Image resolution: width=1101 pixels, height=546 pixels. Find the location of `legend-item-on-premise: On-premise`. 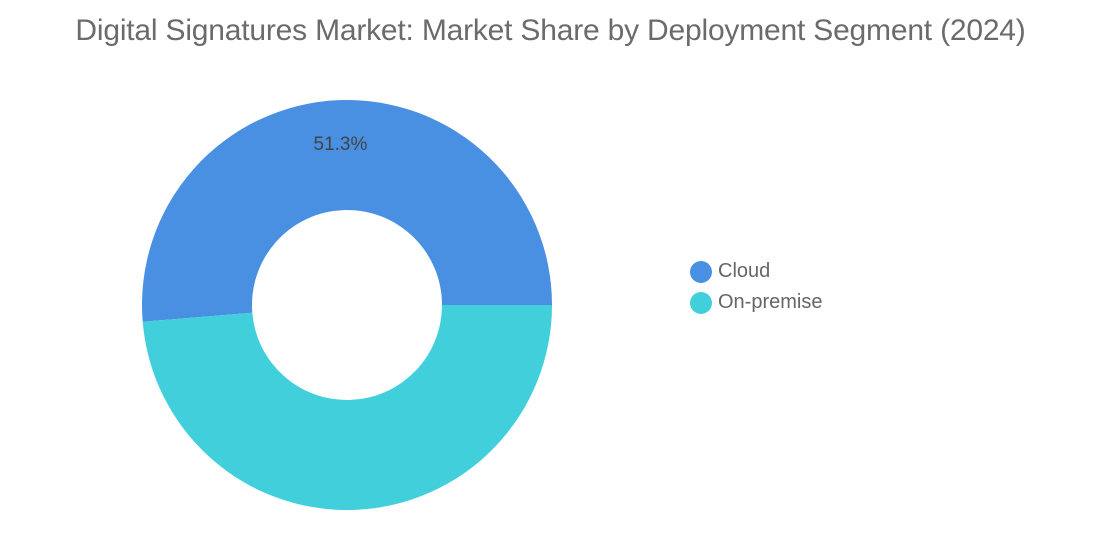

legend-item-on-premise: On-premise is located at coordinates (756, 302).